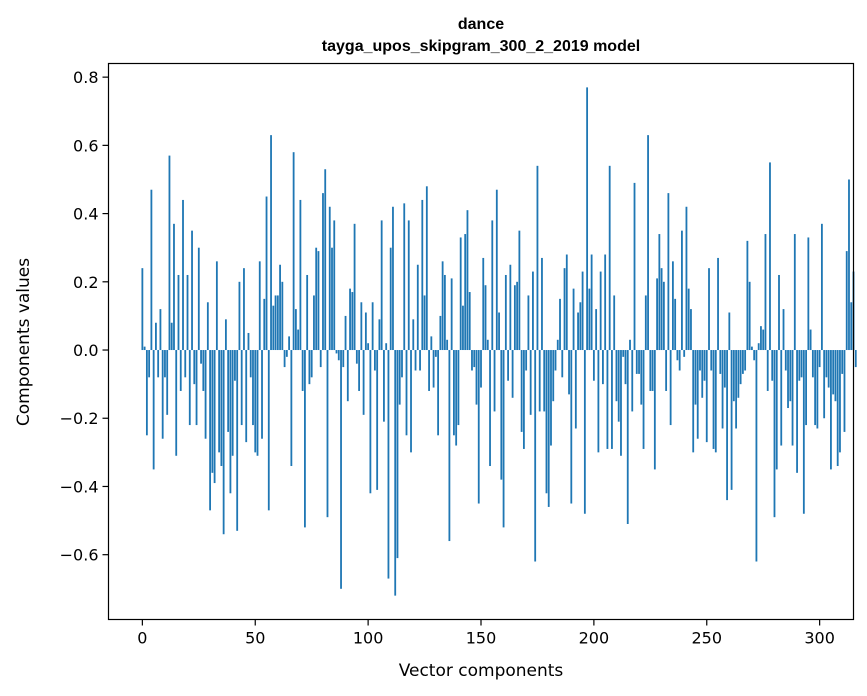  What do you see at coordinates (486, 633) in the screenshot?
I see `x-axis-ticks: 0 50 100 150 200 250 300` at bounding box center [486, 633].